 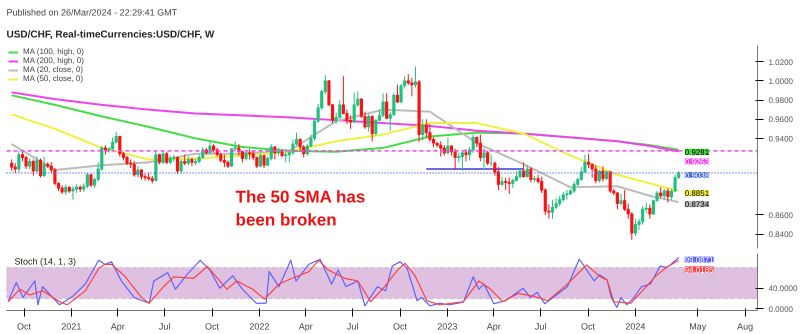 What do you see at coordinates (53, 60) in the screenshot?
I see `legend-label: MA (200, high, 0)` at bounding box center [53, 60].